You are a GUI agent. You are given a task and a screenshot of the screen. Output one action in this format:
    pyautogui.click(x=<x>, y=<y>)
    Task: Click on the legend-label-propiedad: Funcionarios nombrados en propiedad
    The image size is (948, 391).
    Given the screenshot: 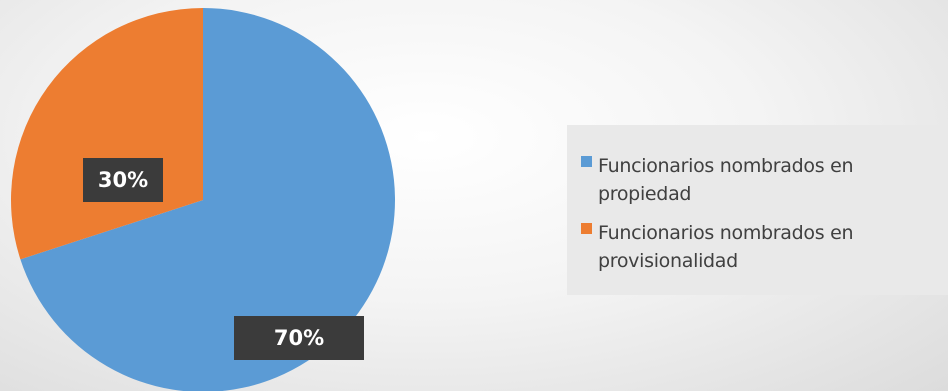 What is the action you would take?
    pyautogui.click(x=726, y=180)
    